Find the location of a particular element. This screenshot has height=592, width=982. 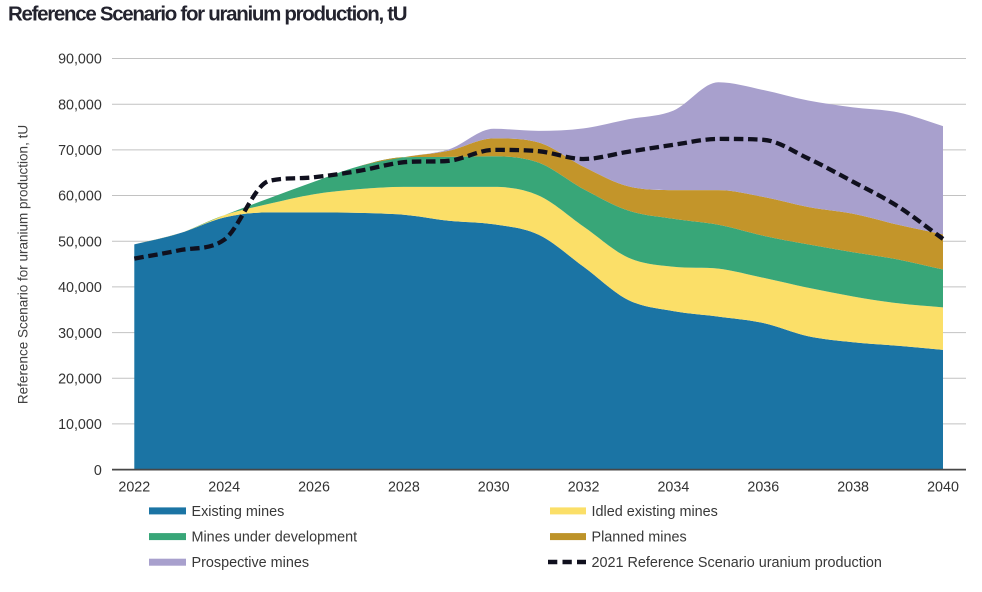

svg-text: 0 is located at coordinates (98, 471).